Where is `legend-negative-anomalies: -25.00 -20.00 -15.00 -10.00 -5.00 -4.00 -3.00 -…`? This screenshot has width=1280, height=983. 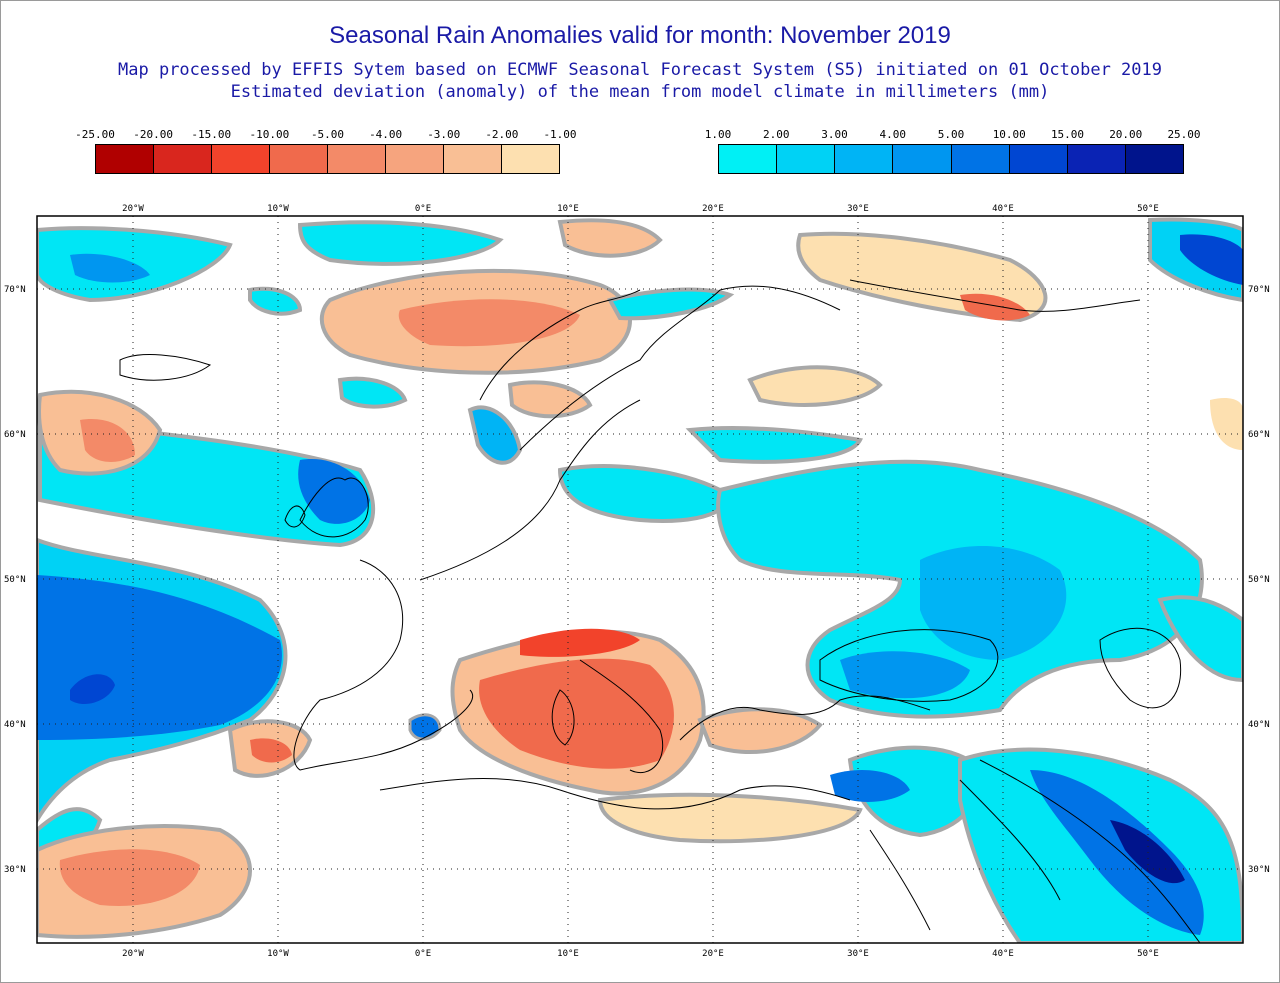
legend-negative-anomalies: -25.00 -20.00 -15.00 -10.00 -5.00 -4.00 -3.00 -… is located at coordinates (326, 151).